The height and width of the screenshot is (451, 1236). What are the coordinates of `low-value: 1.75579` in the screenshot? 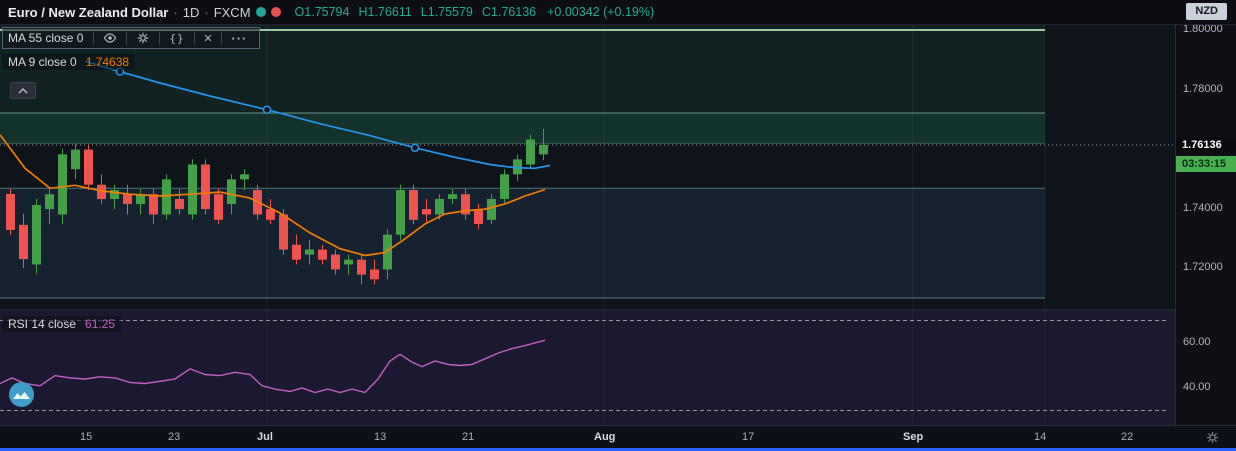 It's located at (450, 12).